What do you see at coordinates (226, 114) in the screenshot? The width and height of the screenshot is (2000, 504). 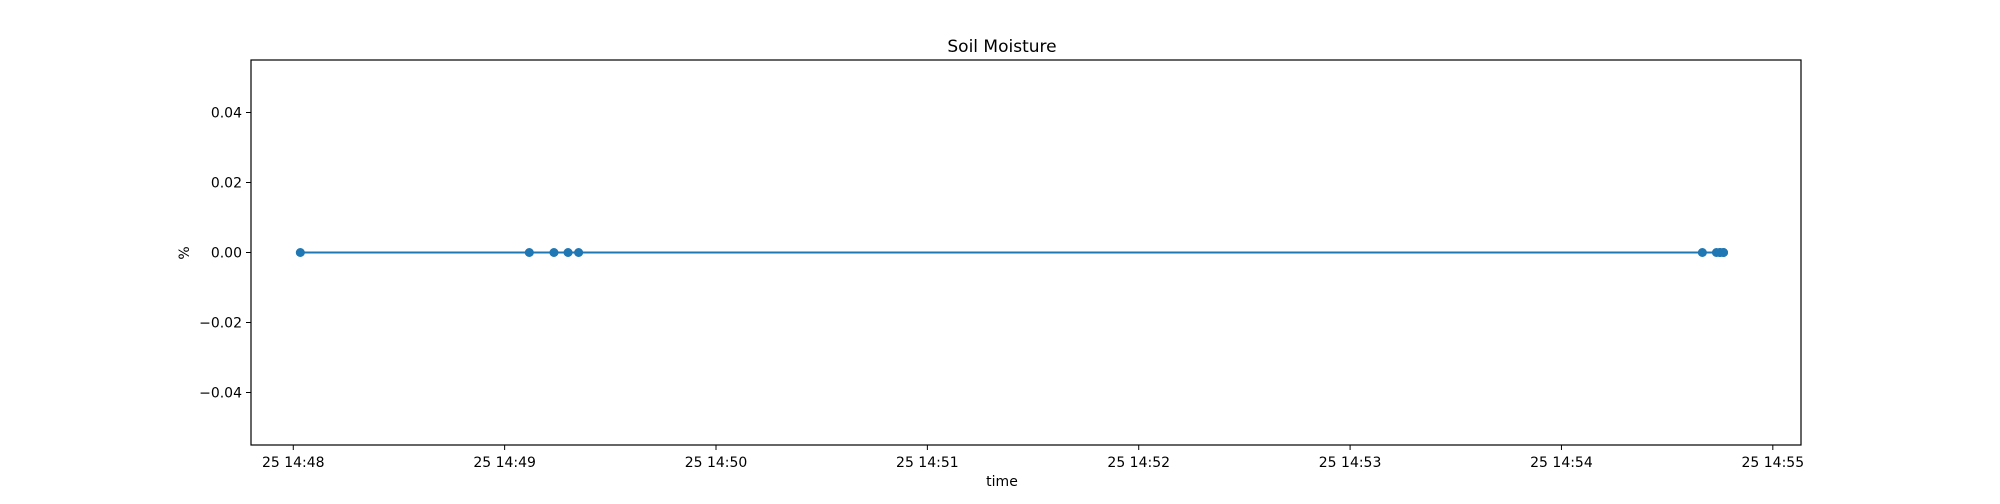 I see `y-tick-label: 0.04` at bounding box center [226, 114].